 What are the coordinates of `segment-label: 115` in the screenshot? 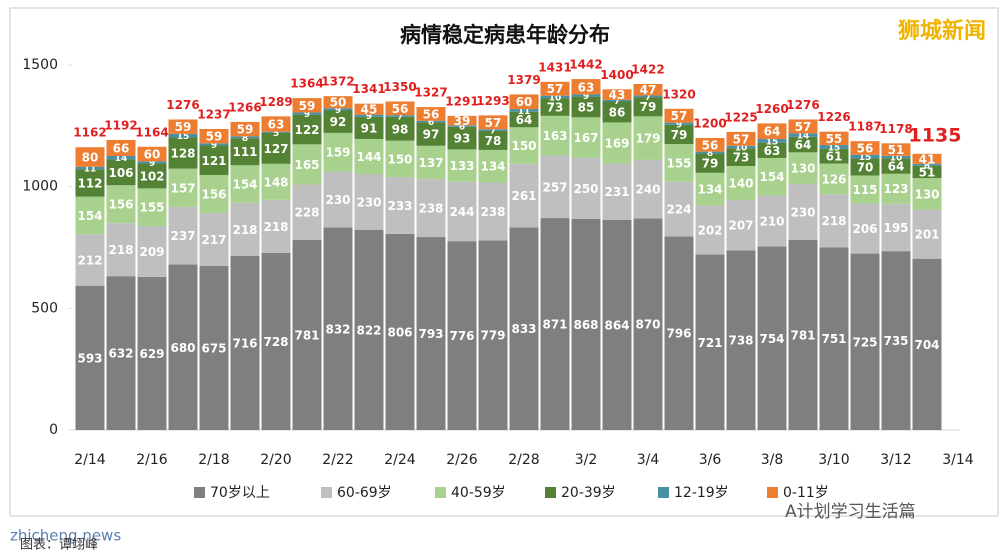 It's located at (864, 190).